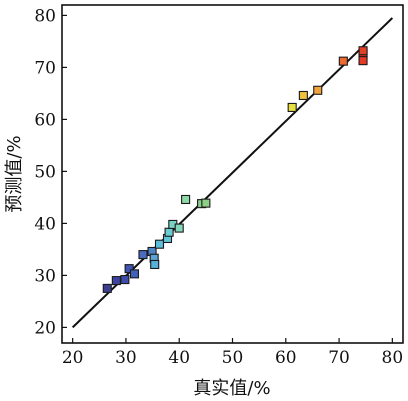  Describe the element at coordinates (286, 358) in the screenshot. I see `x-tick-label: 60` at that location.